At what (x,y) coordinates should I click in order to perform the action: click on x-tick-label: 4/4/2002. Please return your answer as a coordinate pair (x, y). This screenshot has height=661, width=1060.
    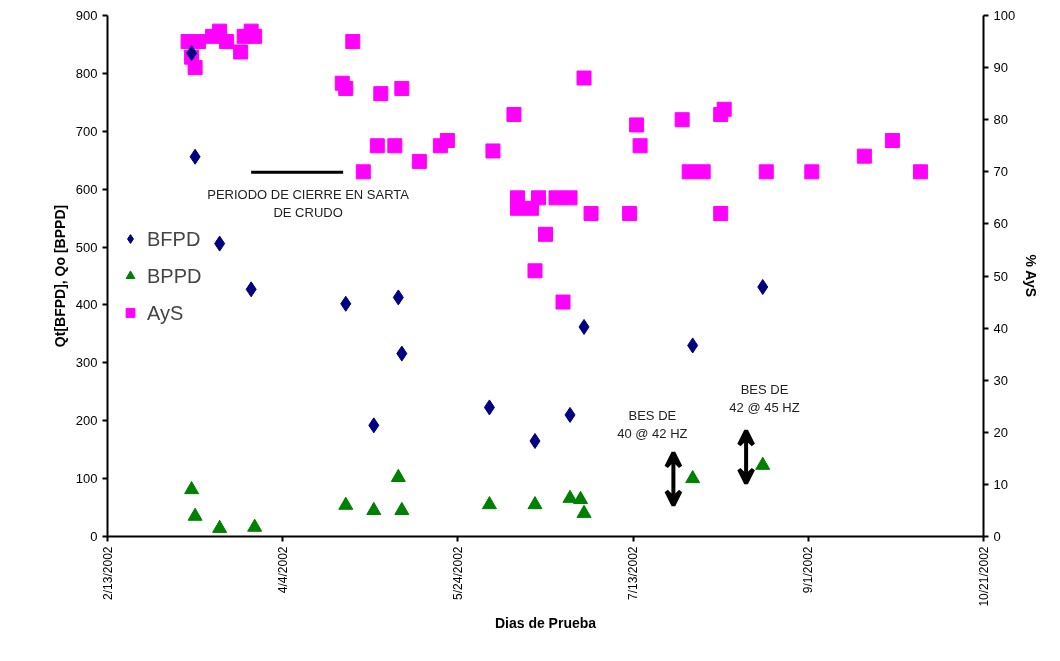
    Looking at the image, I should click on (282, 570).